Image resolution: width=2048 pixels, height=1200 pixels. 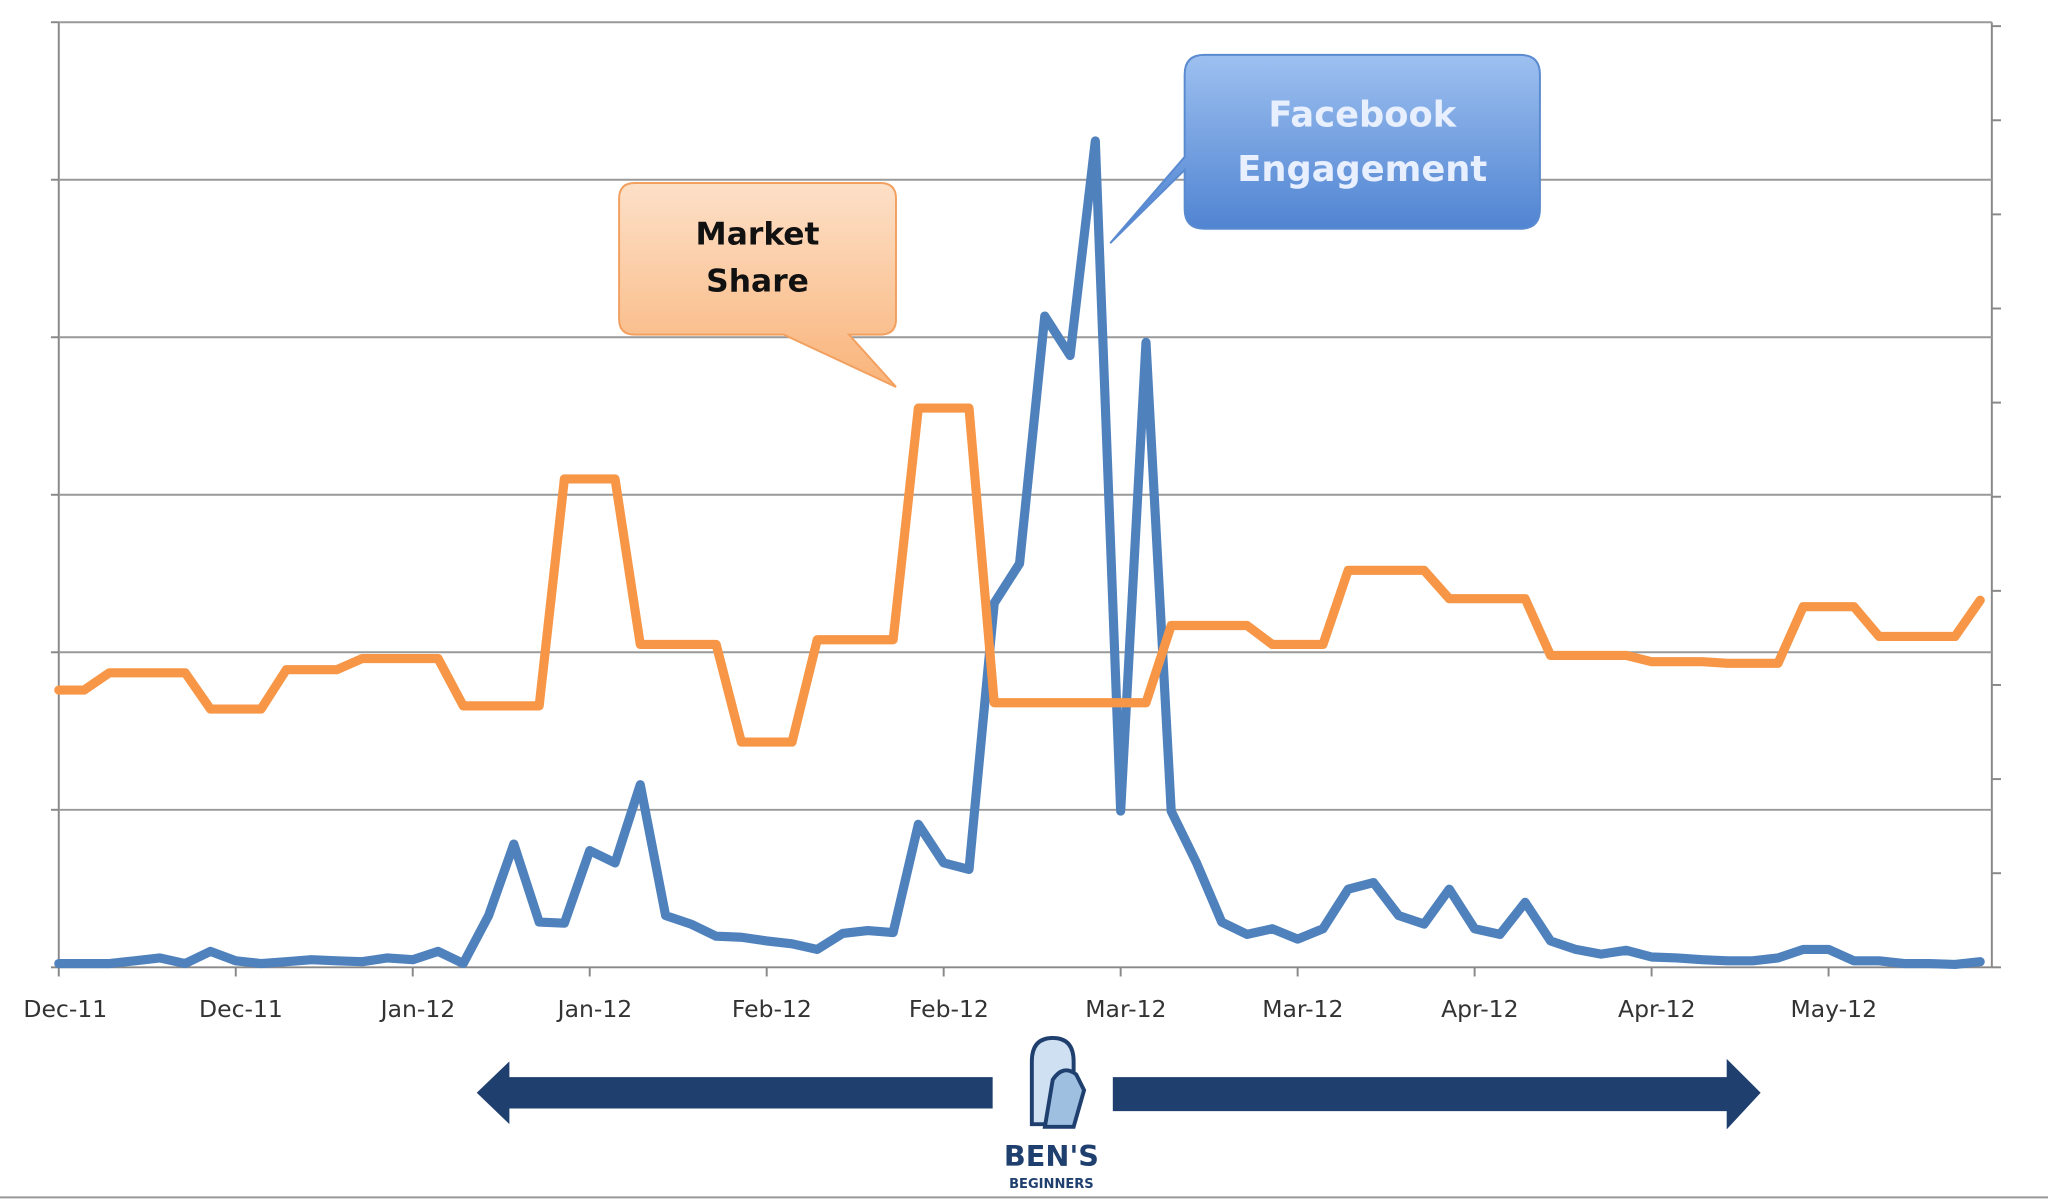 I want to click on callout-facebook-engagement, so click(x=1325, y=148).